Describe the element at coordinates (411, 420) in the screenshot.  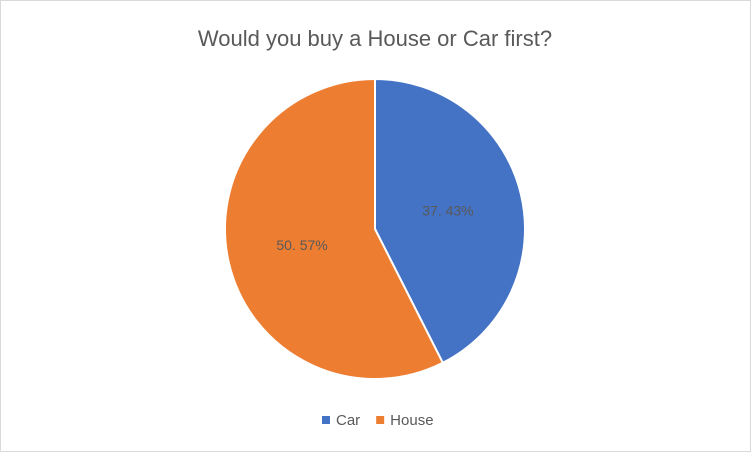
I see `legend-label: House` at that location.